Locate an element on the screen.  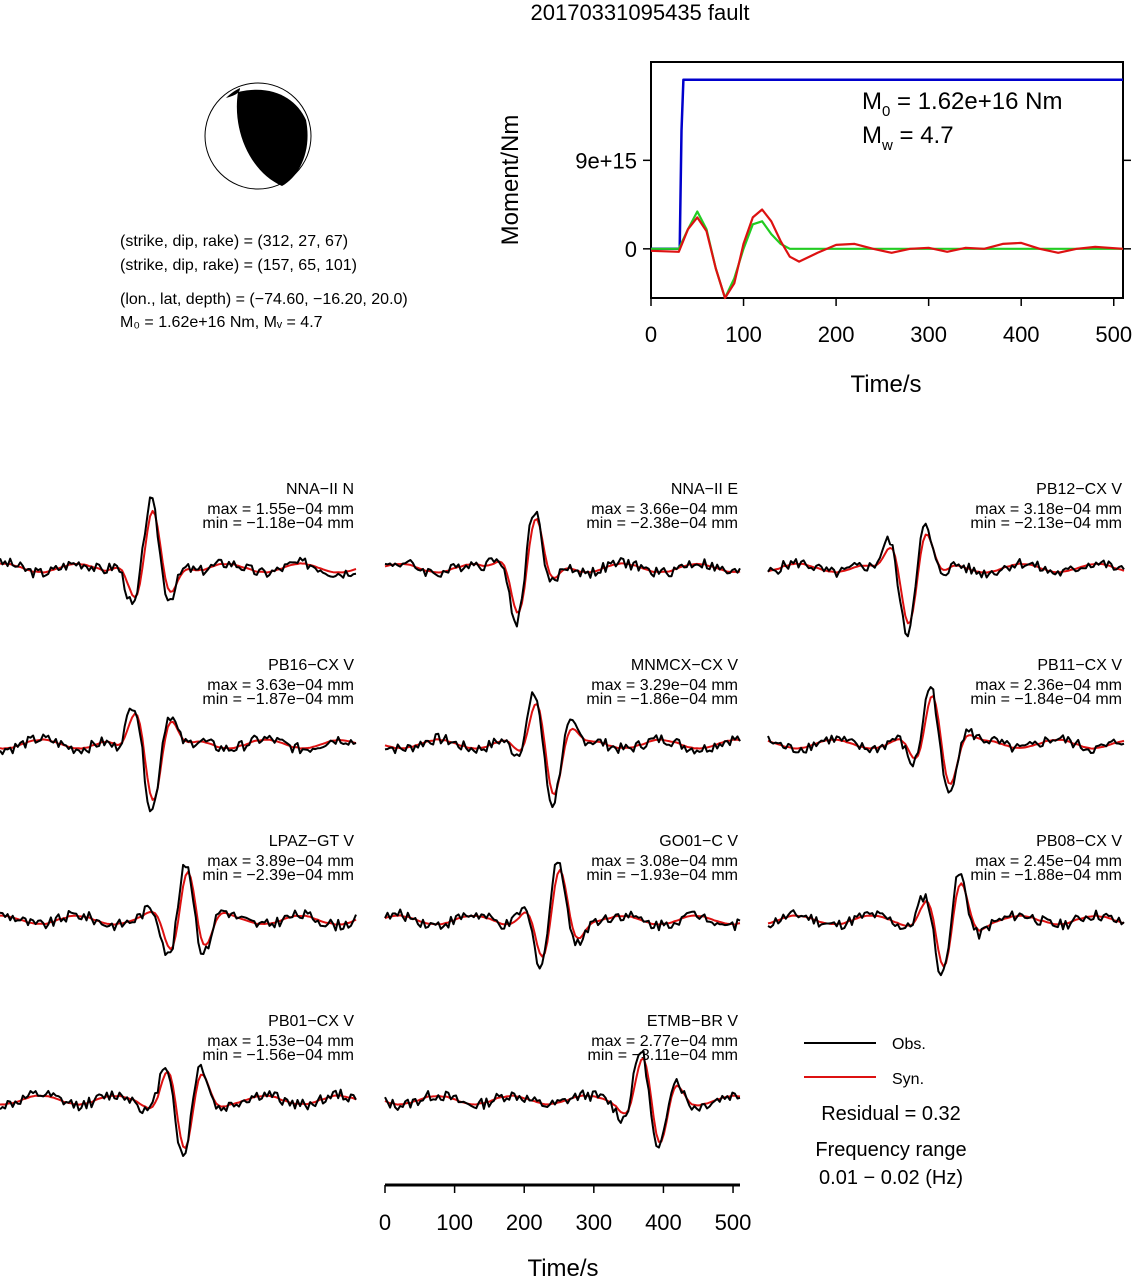
station-name: NNA−II E is located at coordinates (704, 489).